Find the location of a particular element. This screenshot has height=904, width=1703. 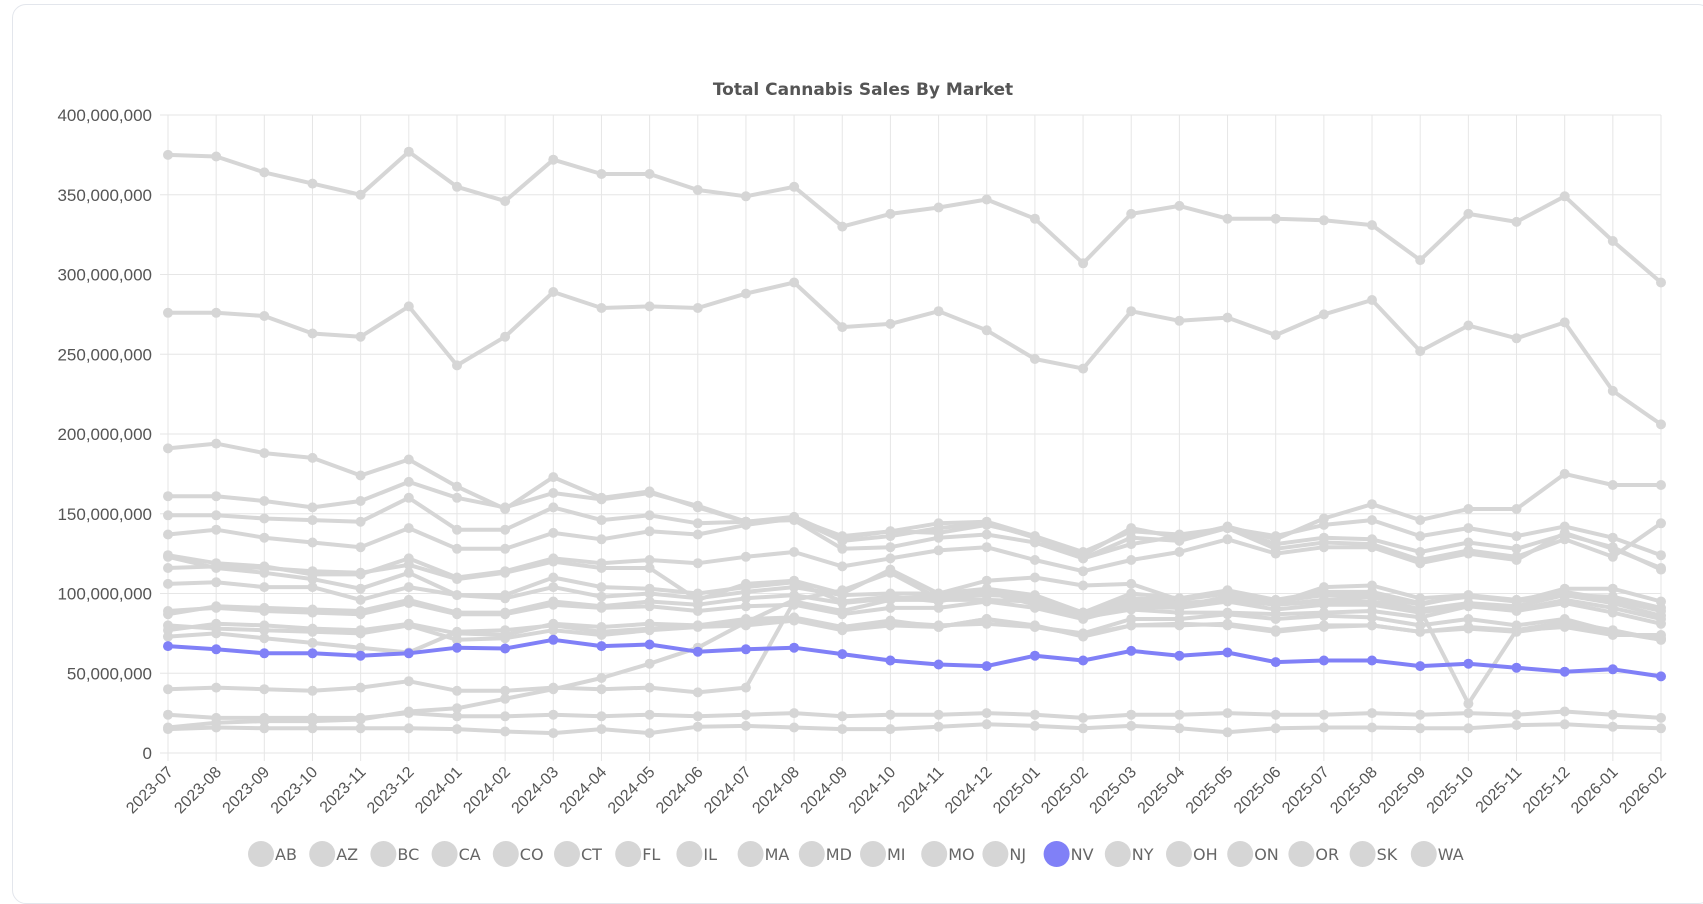

legend-item-nj: NJ is located at coordinates (1004, 854).